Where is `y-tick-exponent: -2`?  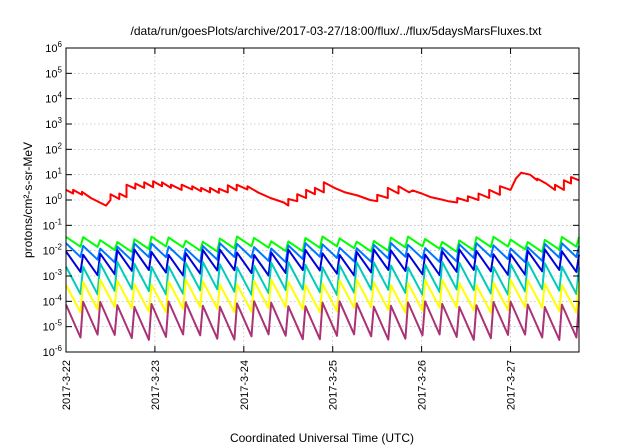 y-tick-exponent: -2 is located at coordinates (59, 247).